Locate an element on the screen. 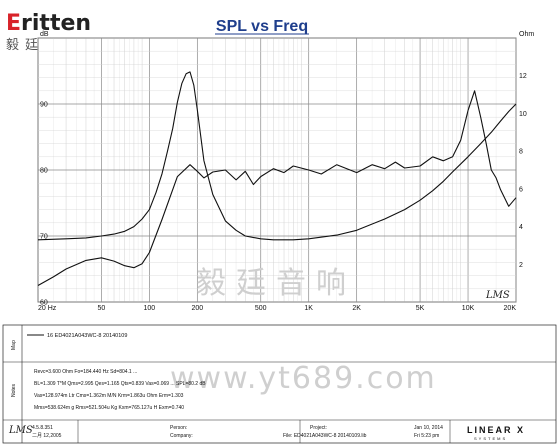 This screenshot has height=446, width=560. y-right-tick-label: 12 is located at coordinates (523, 76).